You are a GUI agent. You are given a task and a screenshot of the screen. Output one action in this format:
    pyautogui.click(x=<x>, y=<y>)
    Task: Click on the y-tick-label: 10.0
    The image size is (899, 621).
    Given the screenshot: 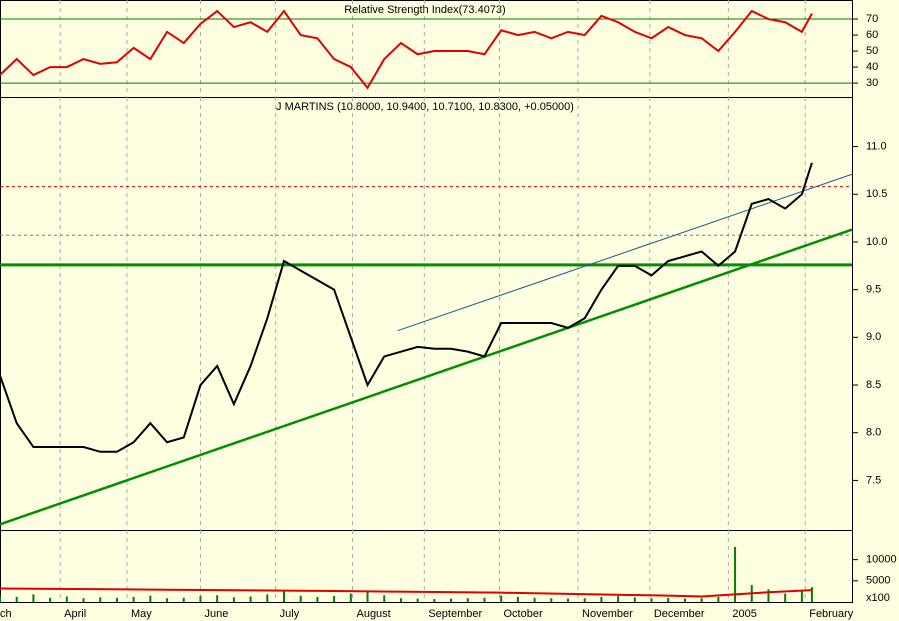 What is the action you would take?
    pyautogui.click(x=876, y=242)
    